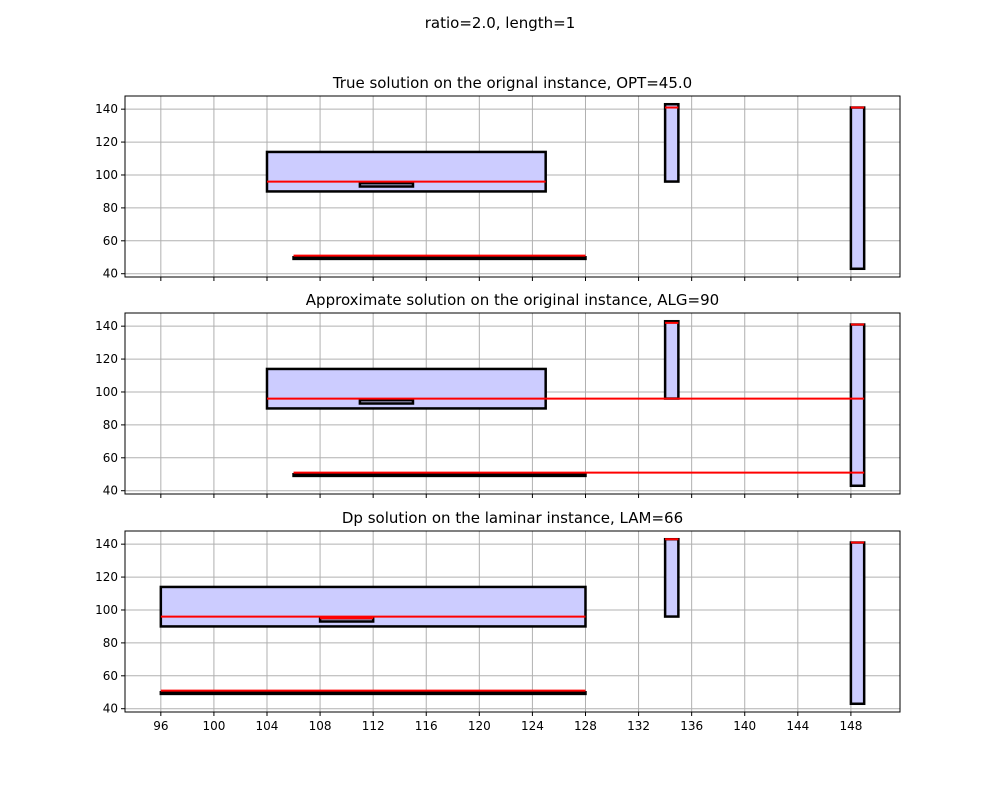  Describe the element at coordinates (267, 726) in the screenshot. I see `x-tick-label: 104` at that location.